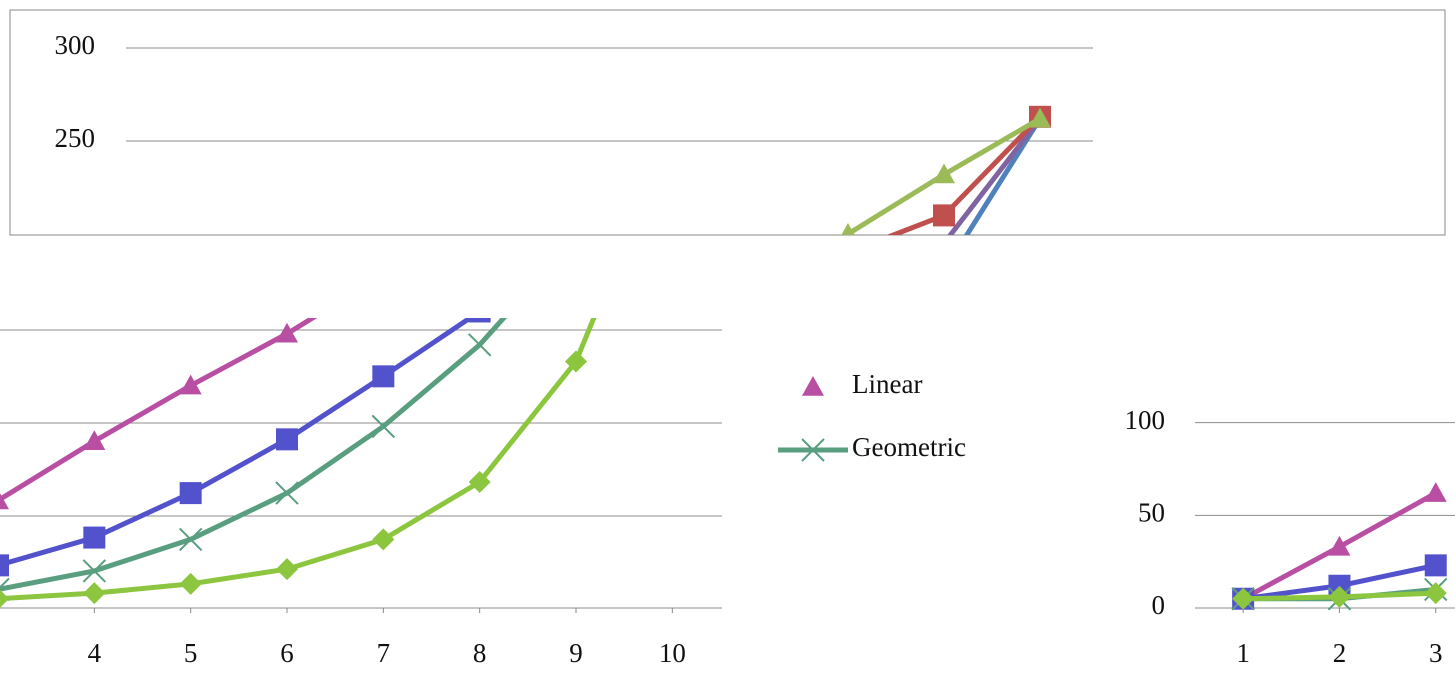  I want to click on x-tick-label: 5, so click(191, 653).